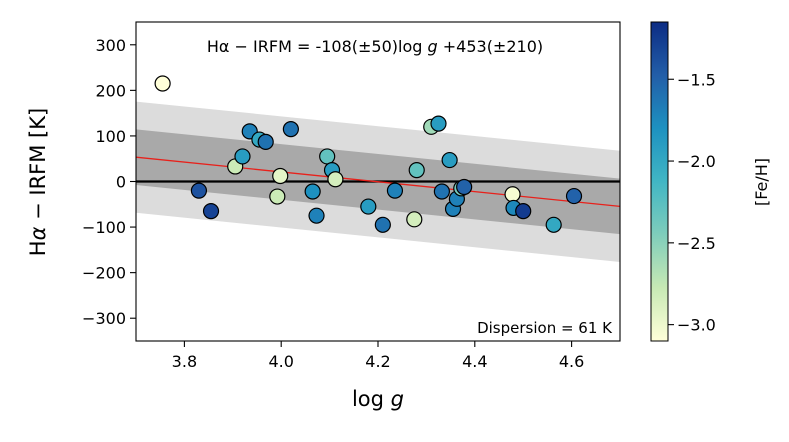 Image resolution: width=789 pixels, height=442 pixels. Describe the element at coordinates (571, 361) in the screenshot. I see `x-tick-label: 4.6` at that location.